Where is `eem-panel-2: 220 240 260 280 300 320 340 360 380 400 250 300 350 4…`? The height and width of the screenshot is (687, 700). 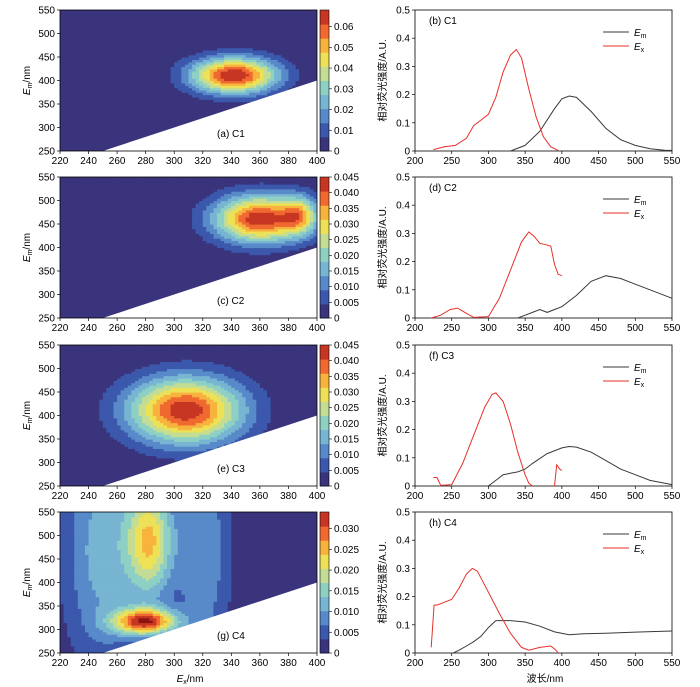 eem-panel-2: 220 240 260 280 300 320 340 360 380 400 250 300 350 4… is located at coordinates (190, 254).